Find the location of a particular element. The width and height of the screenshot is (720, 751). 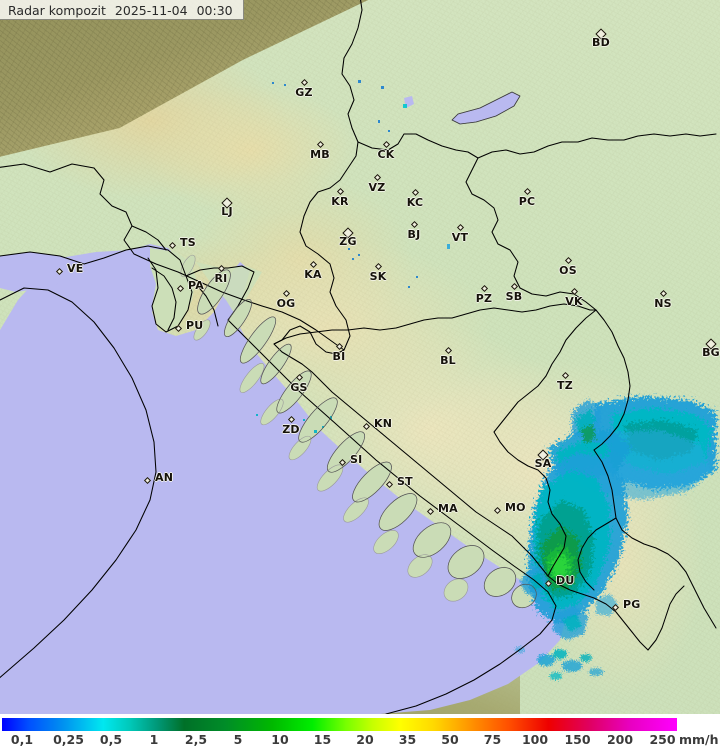

city-label: MA is located at coordinates (448, 508).